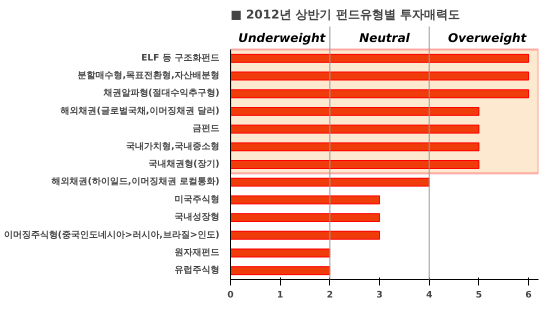 The image size is (550, 323). What do you see at coordinates (528, 295) in the screenshot?
I see `x-tick-label: 6` at bounding box center [528, 295].